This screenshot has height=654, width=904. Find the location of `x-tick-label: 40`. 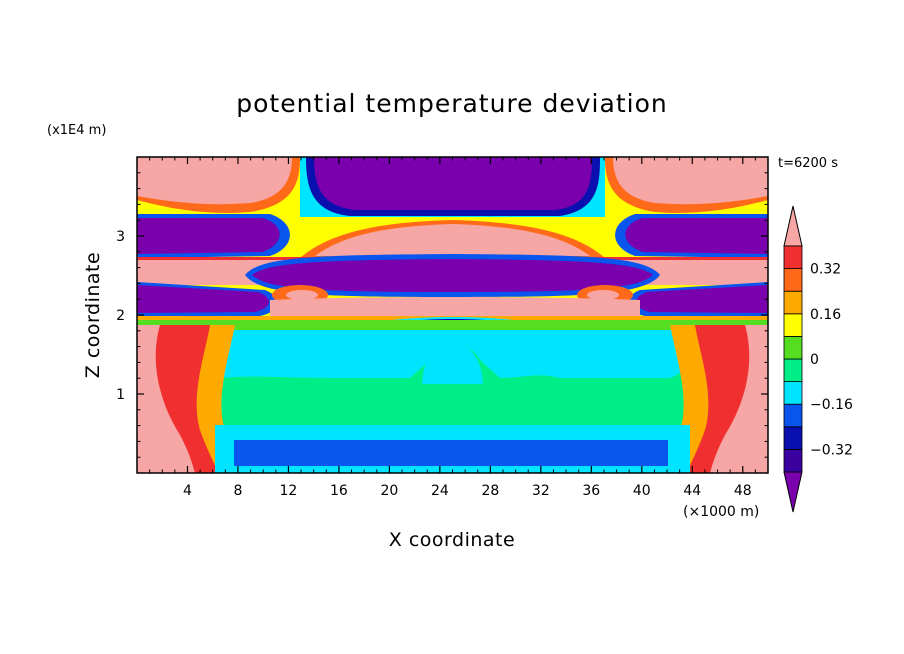

x-tick-label: 40 is located at coordinates (642, 491).